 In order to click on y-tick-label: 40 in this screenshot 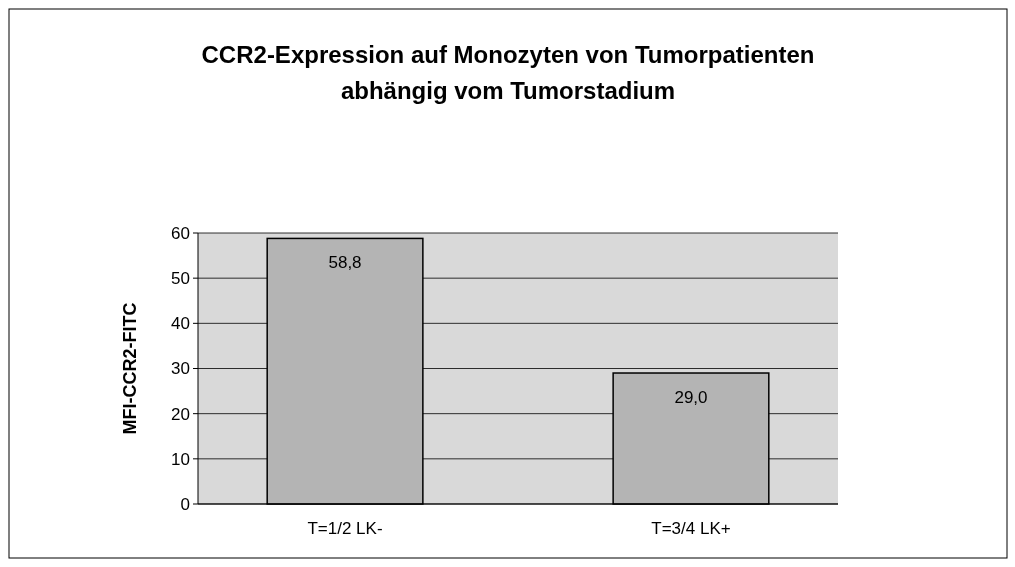, I will do `click(180, 324)`.